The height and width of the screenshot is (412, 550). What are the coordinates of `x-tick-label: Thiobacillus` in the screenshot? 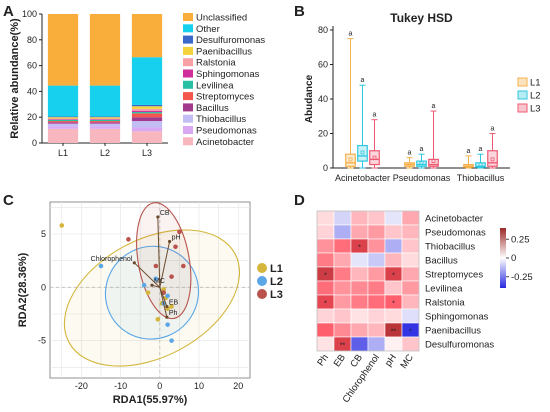 It's located at (481, 178).